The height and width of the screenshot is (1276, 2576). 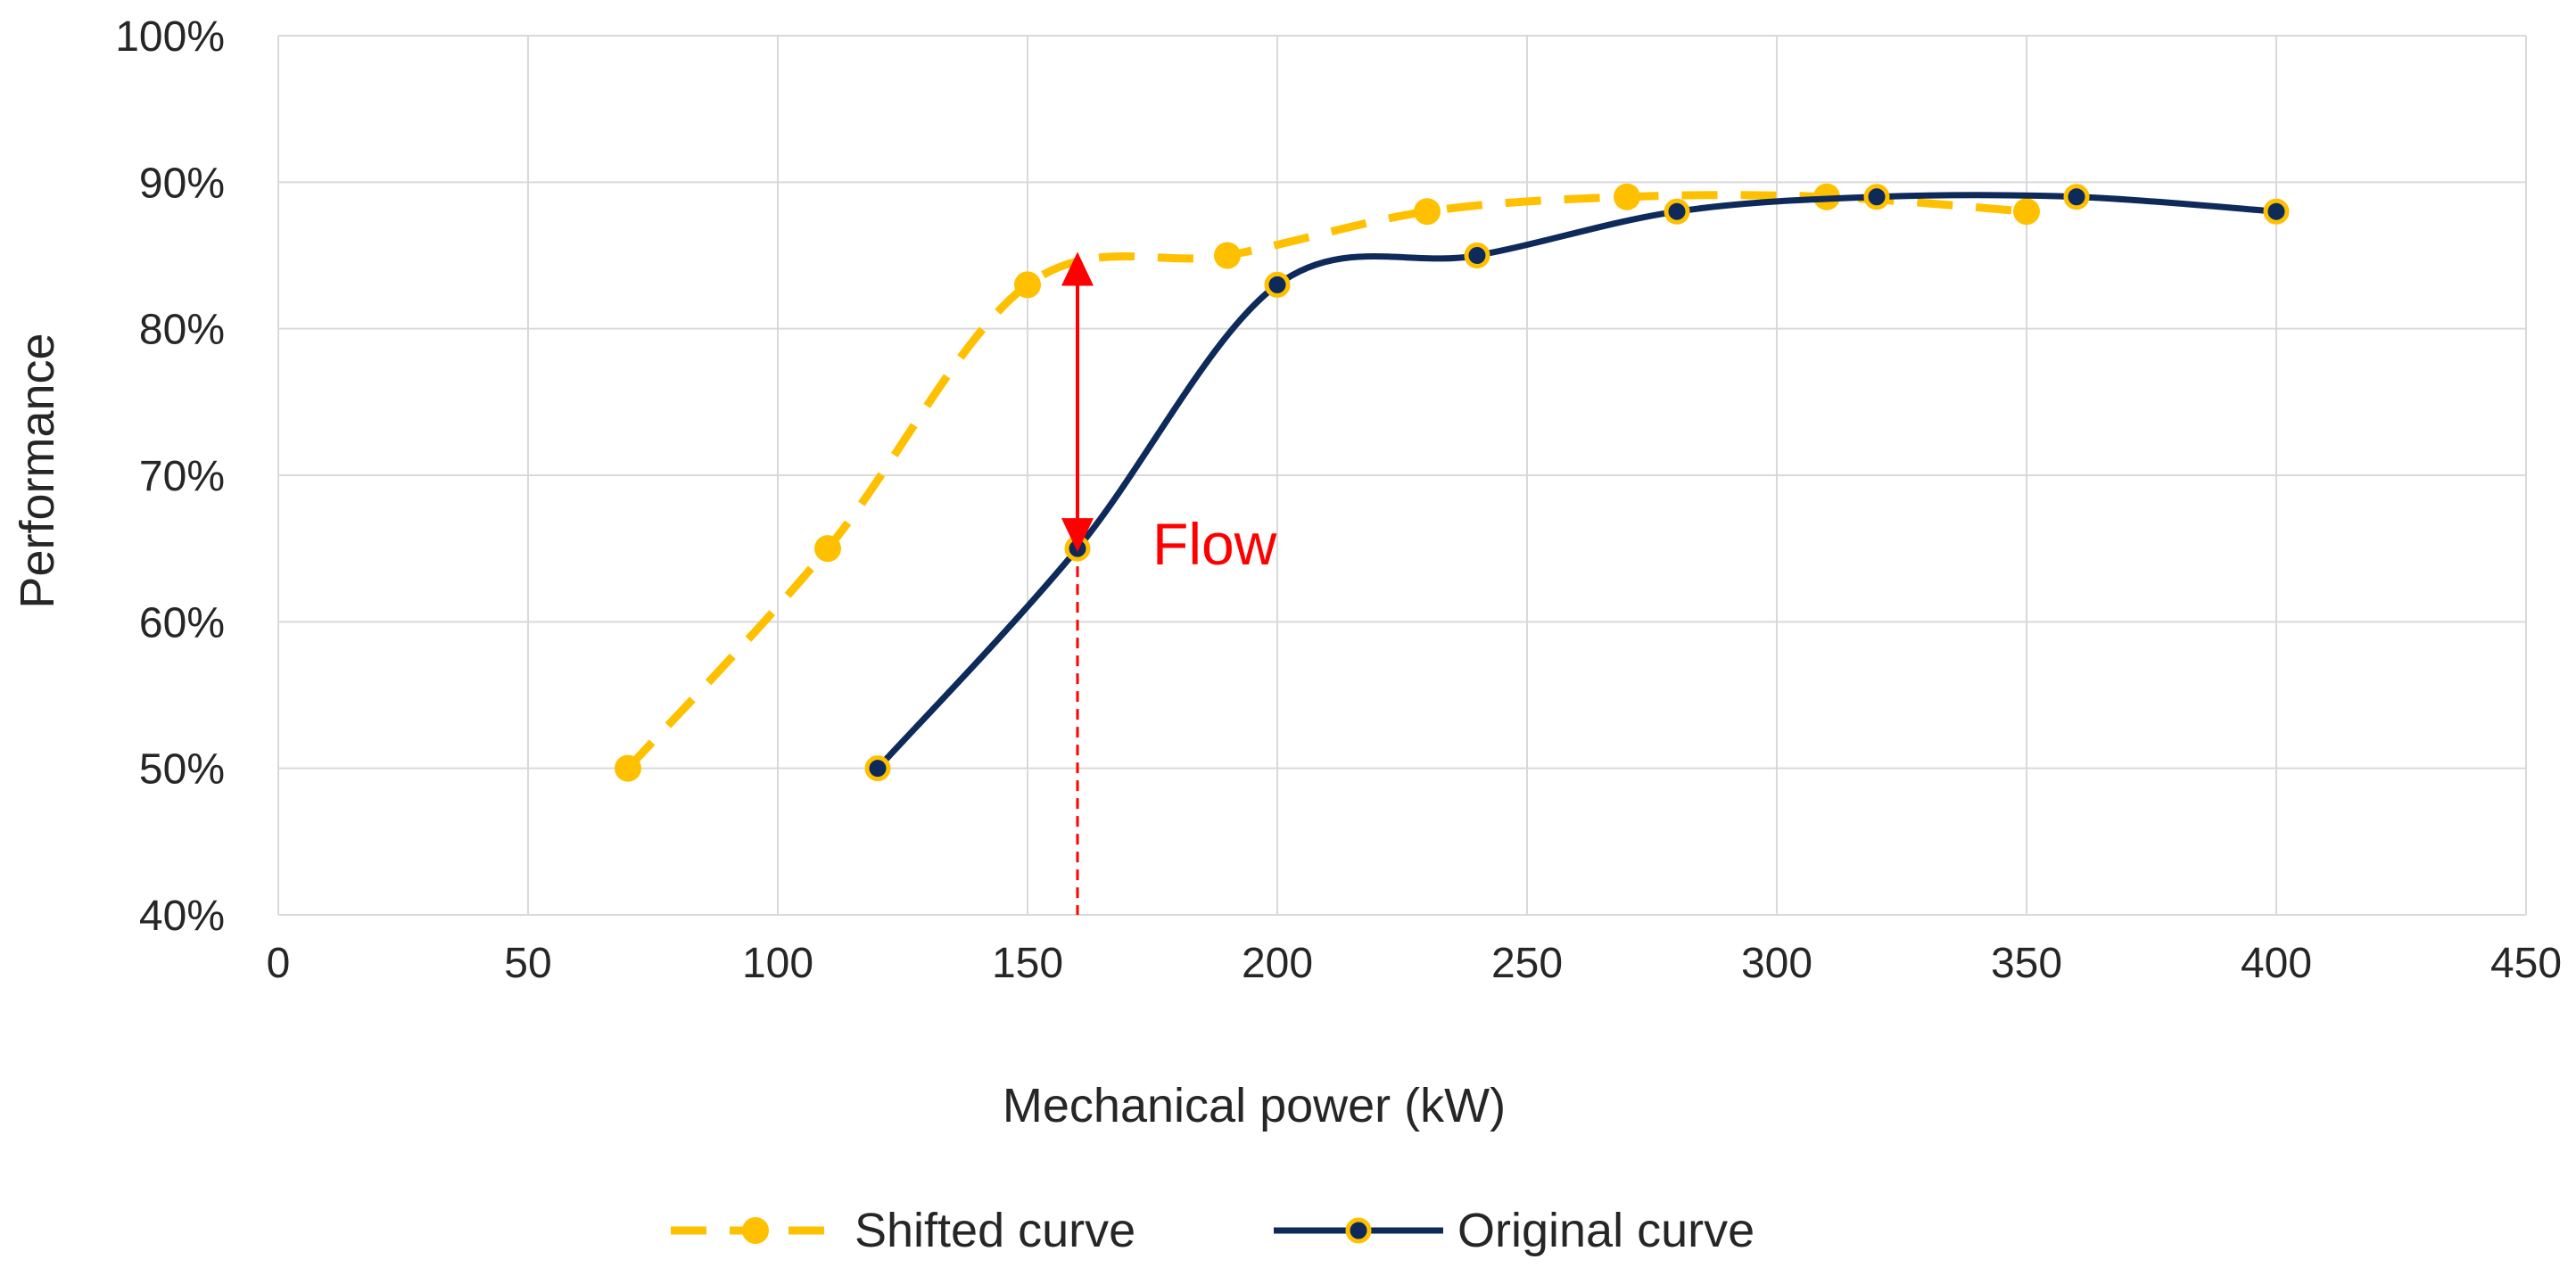 I want to click on y-tick-label: 80%, so click(x=182, y=330).